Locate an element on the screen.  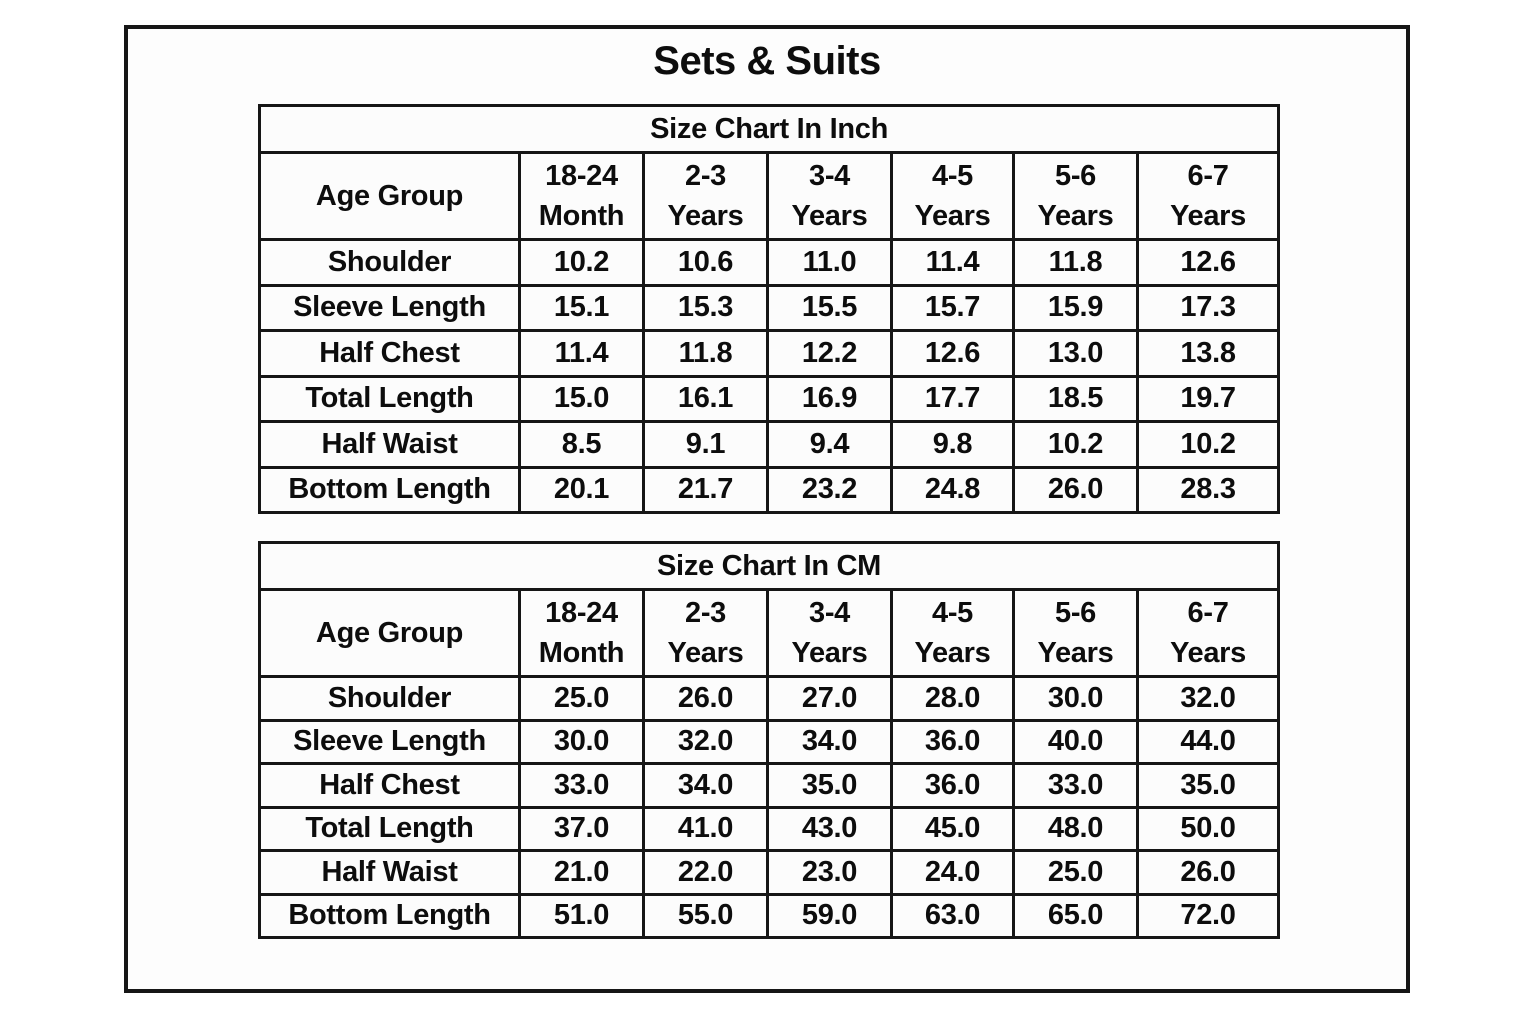
row-label: Half Chest is located at coordinates (389, 353).